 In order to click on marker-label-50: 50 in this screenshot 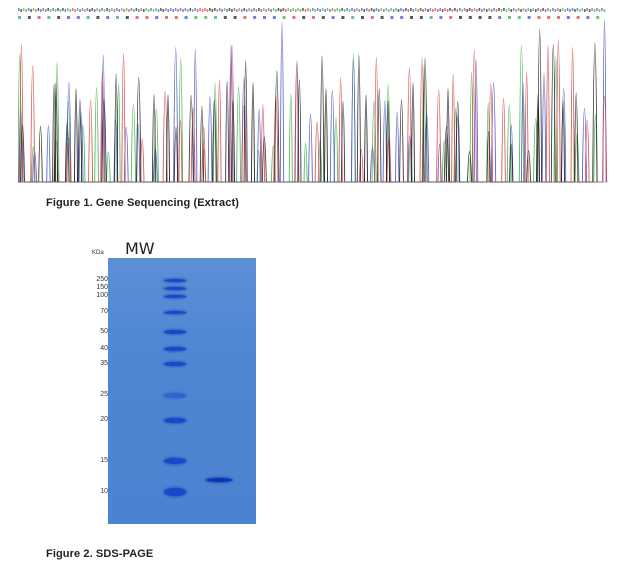, I will do `click(104, 331)`.